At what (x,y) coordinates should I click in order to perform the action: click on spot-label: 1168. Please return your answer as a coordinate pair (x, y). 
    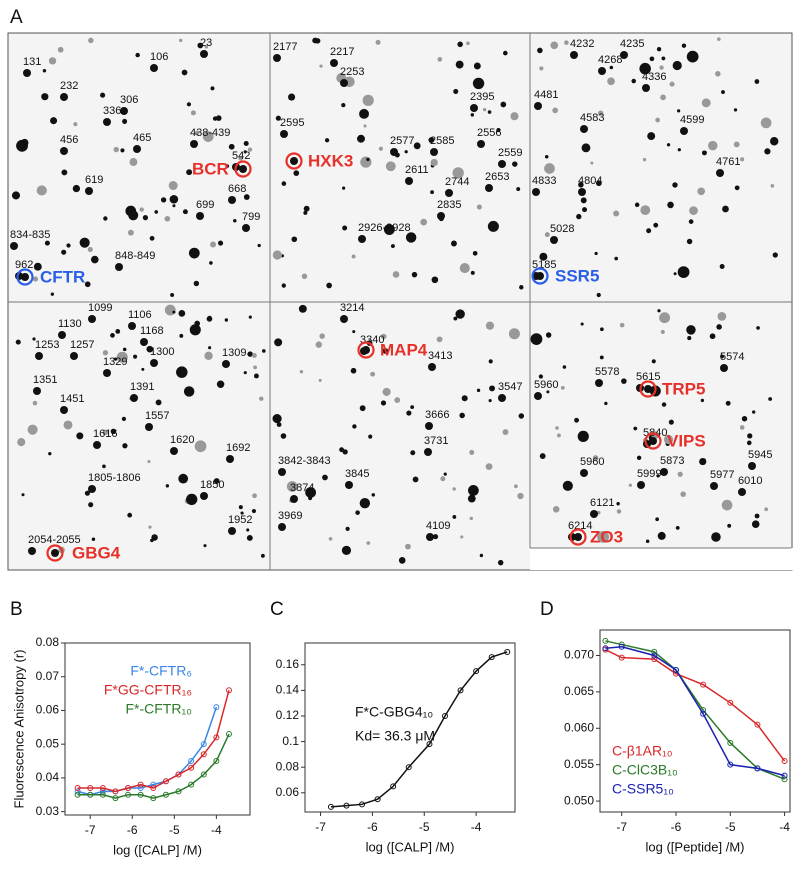
    Looking at the image, I should click on (152, 331).